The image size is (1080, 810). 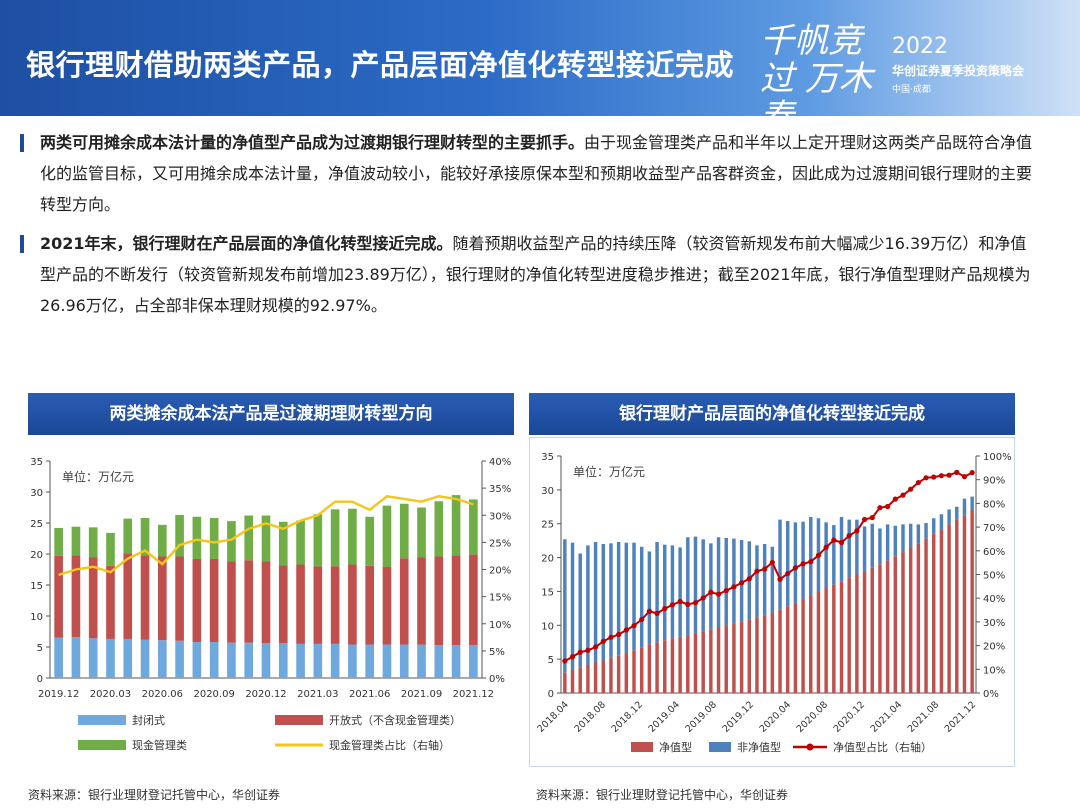 I want to click on y2-tick-label: 70%, so click(x=994, y=528).